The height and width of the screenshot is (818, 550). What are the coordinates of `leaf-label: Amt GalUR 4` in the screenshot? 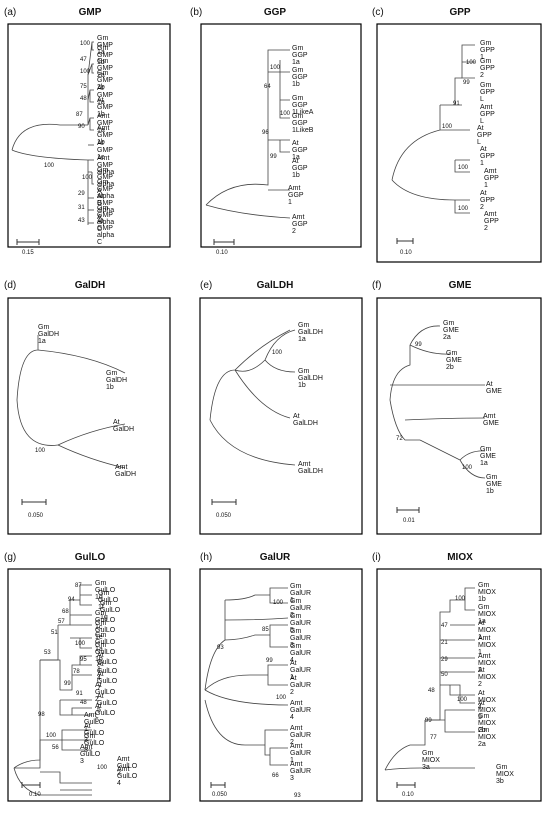 It's located at (301, 710).